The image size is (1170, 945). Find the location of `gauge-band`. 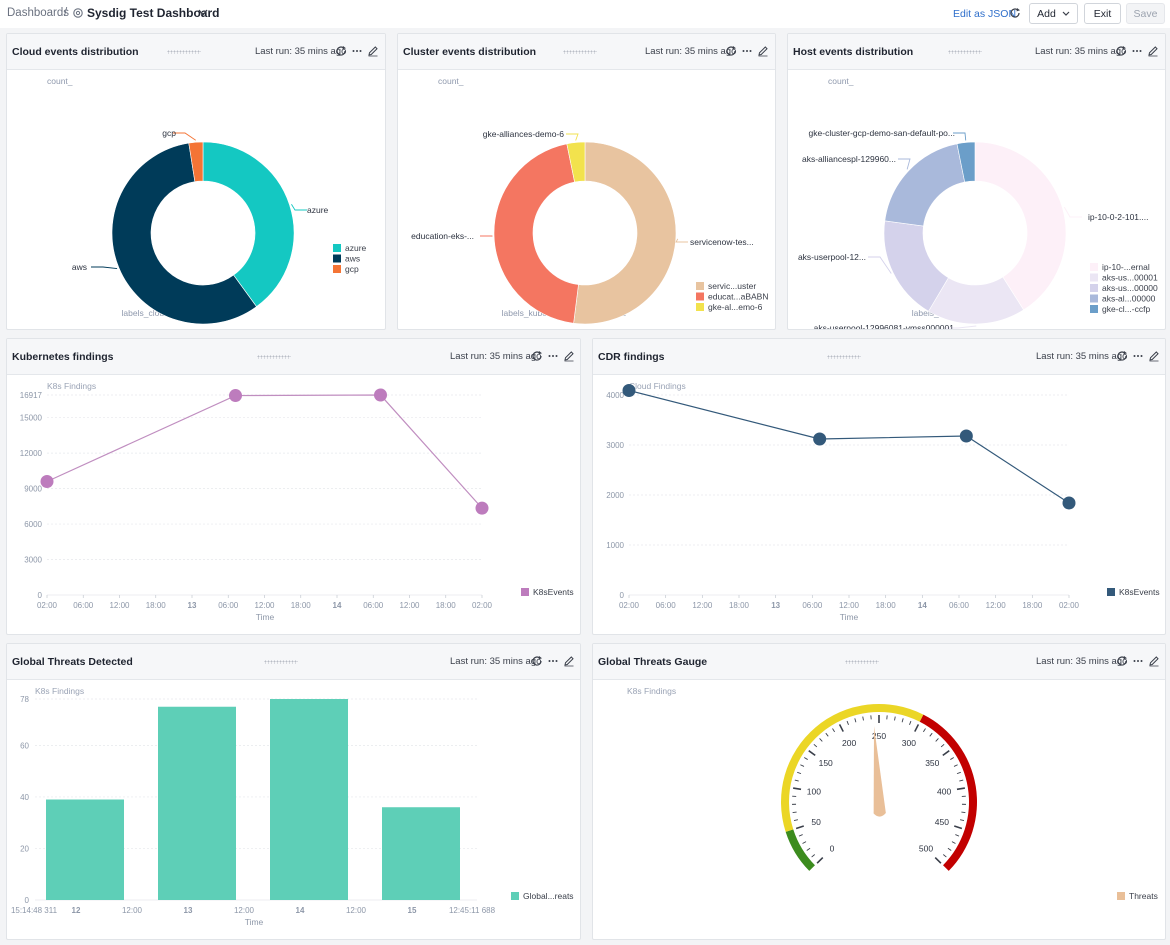

gauge-band is located at coordinates (800, 850).